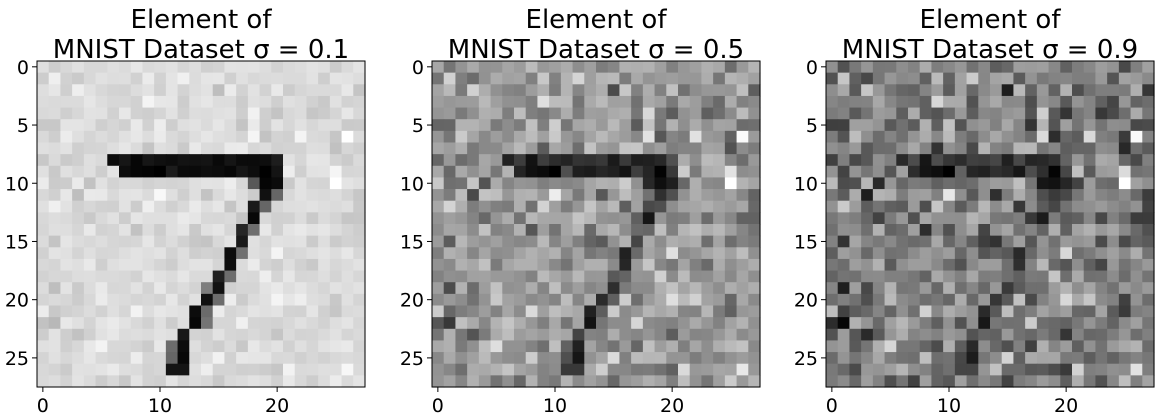  I want to click on subplot-3-x-axis: 0 10 20, so click(952, 402).